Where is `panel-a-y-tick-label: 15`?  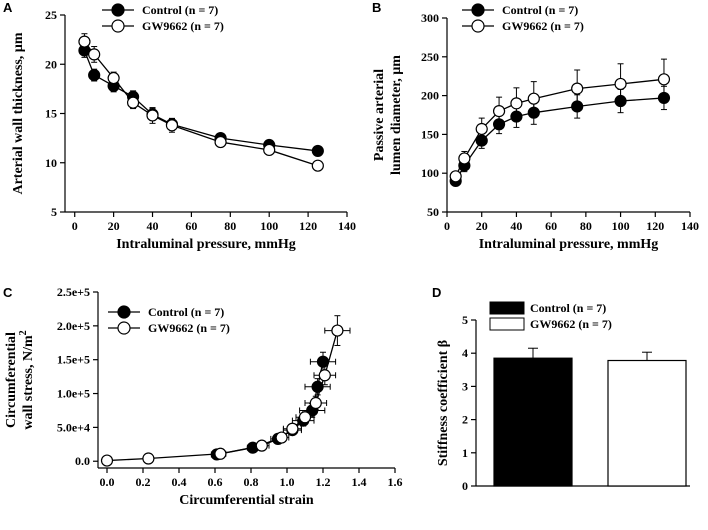 panel-a-y-tick-label: 15 is located at coordinates (51, 114).